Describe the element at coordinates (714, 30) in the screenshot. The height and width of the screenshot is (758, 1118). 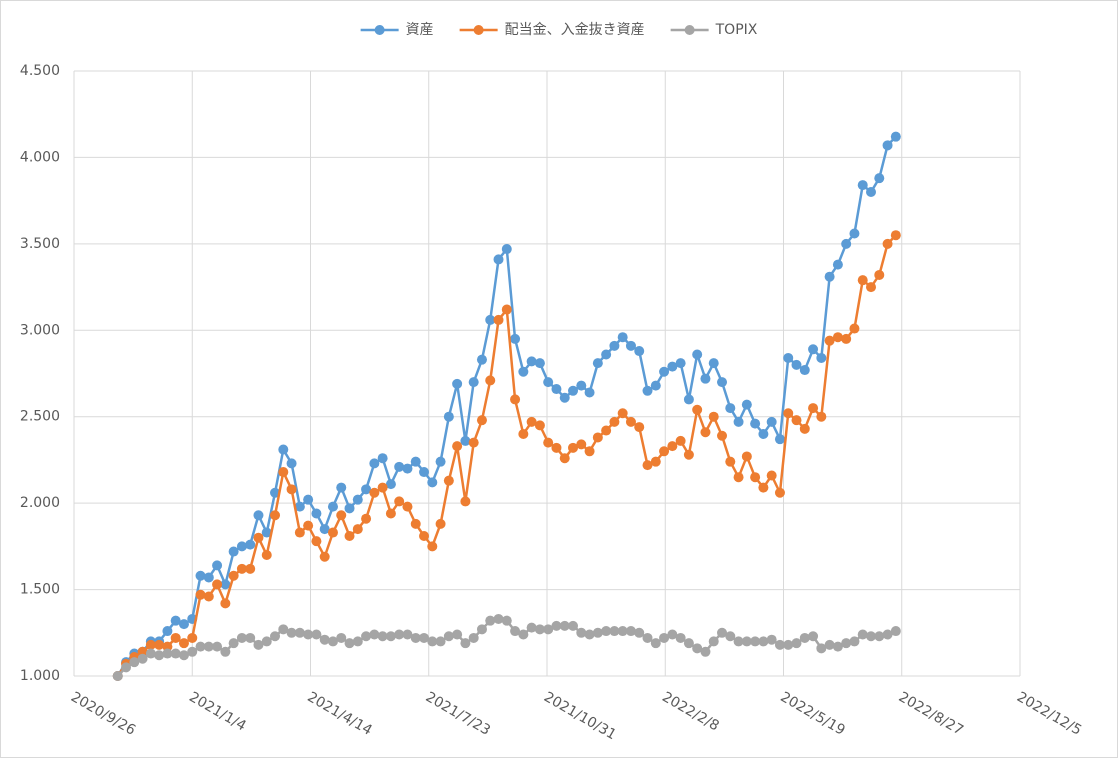
I see `legend-item: TOPIX` at that location.